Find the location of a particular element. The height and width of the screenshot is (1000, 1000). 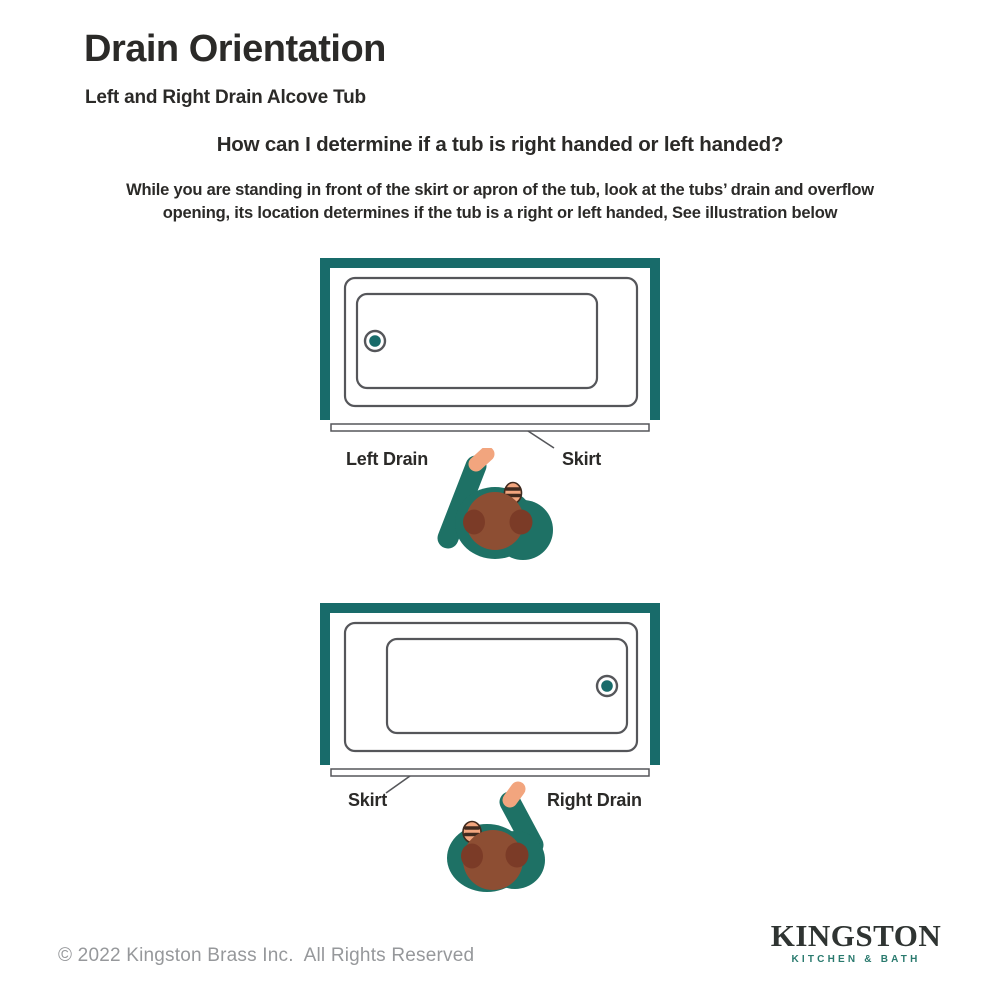

page-subtitle: Left and Right Drain Alcove Tub is located at coordinates (225, 97).